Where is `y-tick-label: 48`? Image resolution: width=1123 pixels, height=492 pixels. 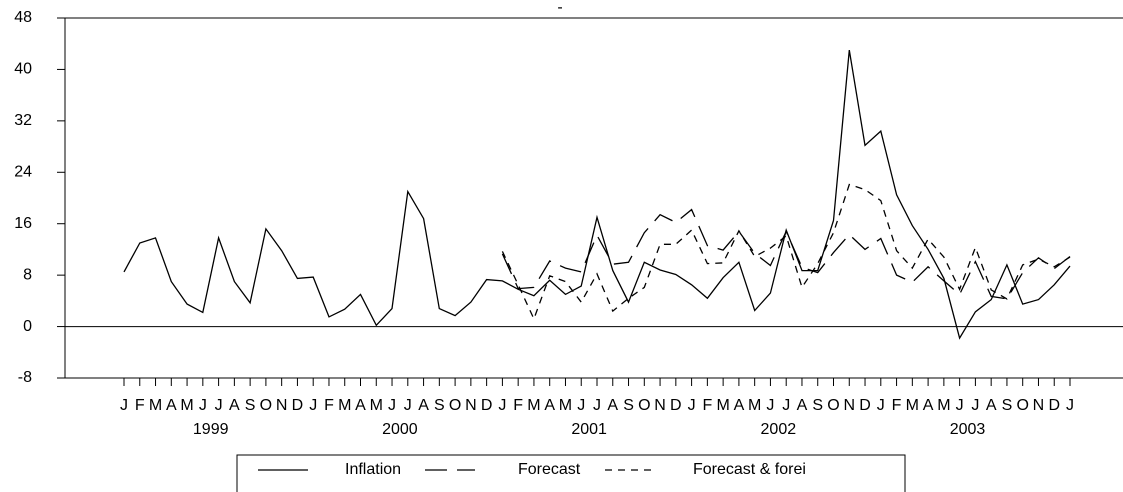 y-tick-label: 48 is located at coordinates (23, 17).